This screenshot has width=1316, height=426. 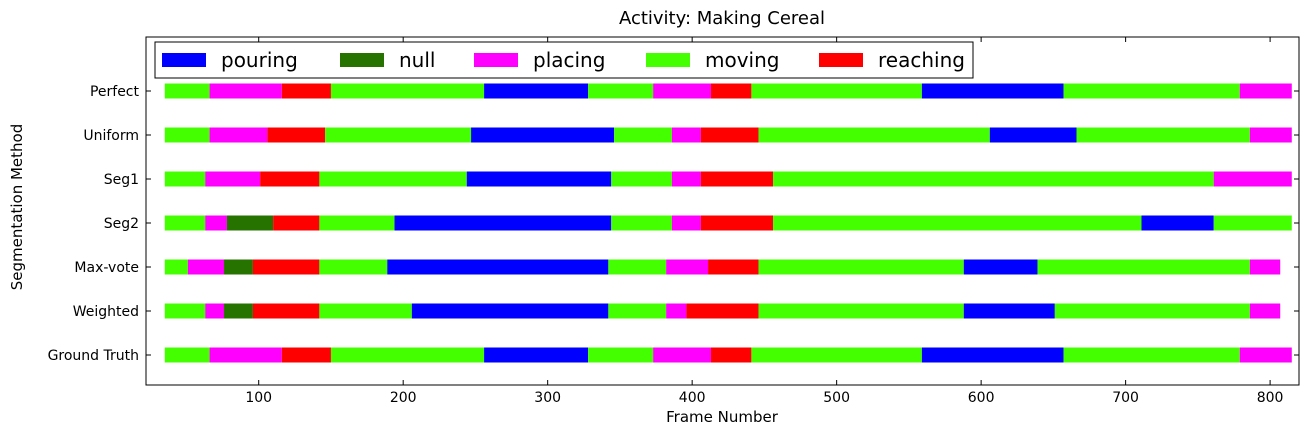 What do you see at coordinates (692, 398) in the screenshot?
I see `x-tick-label: 400` at bounding box center [692, 398].